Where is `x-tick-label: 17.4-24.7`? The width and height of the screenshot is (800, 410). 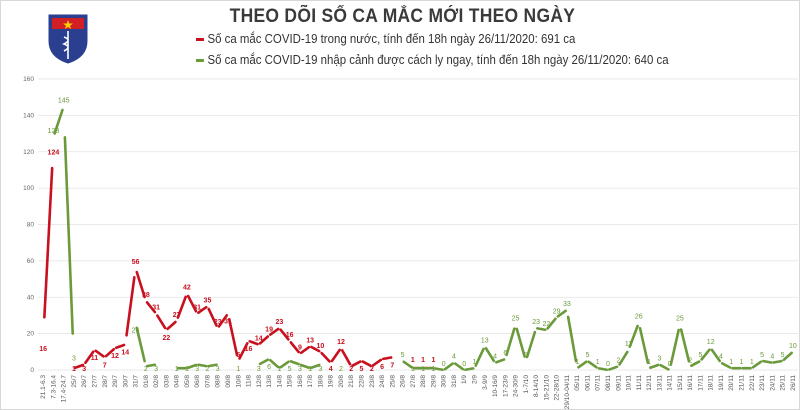
x-tick-label: 17.4-24.7 is located at coordinates (64, 389).